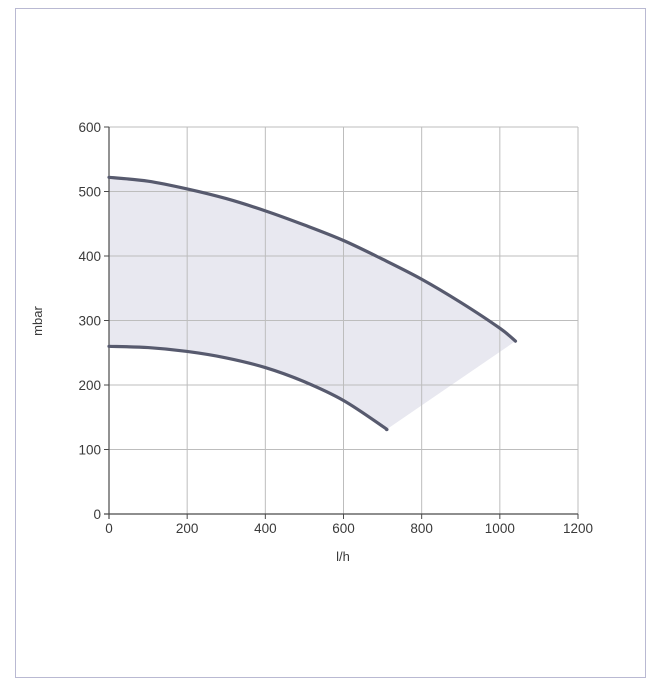 The image size is (664, 678). I want to click on x-tick-label-1000: 1000, so click(500, 528).